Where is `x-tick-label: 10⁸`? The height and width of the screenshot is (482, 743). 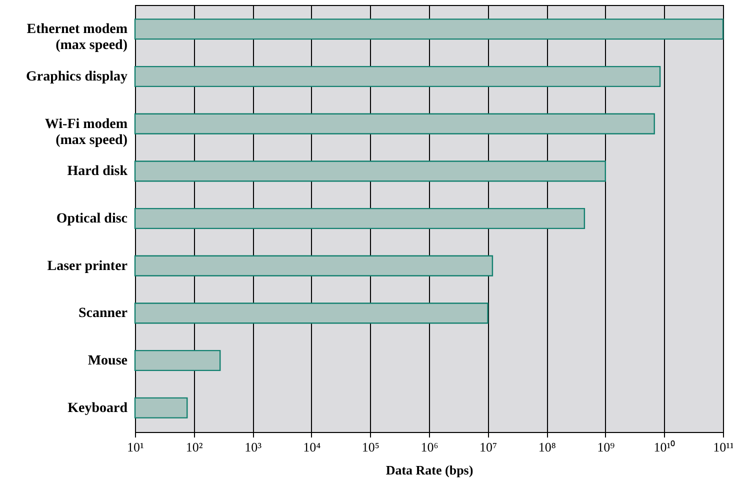
x-tick-label: 10⁸ is located at coordinates (547, 447).